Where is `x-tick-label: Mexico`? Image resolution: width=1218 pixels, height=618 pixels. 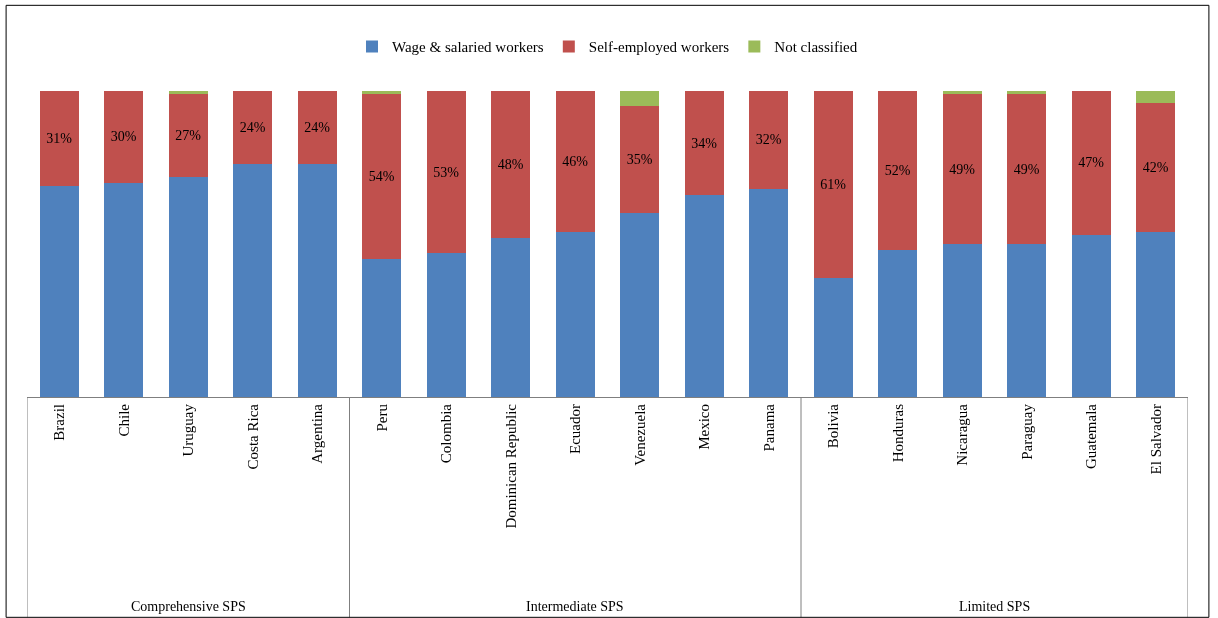 x-tick-label: Mexico is located at coordinates (704, 427).